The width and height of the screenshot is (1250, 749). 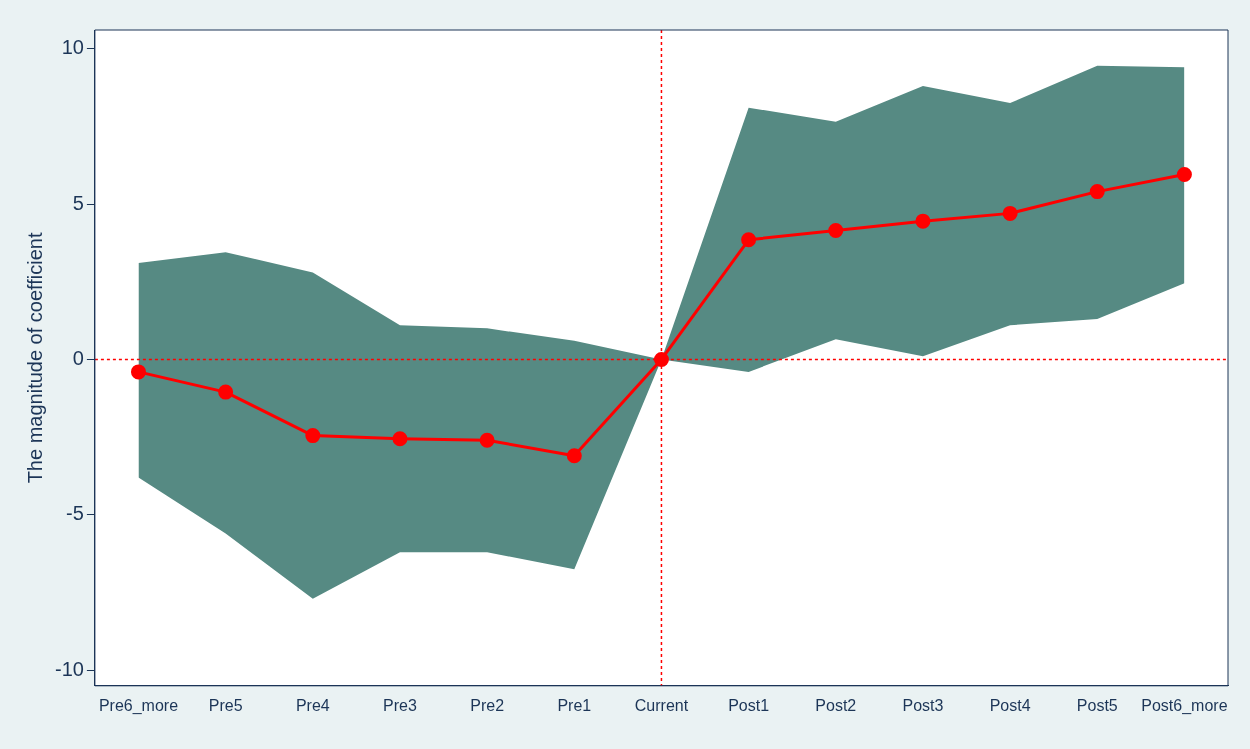 What do you see at coordinates (75, 513) in the screenshot?
I see `y-tick-label: -5` at bounding box center [75, 513].